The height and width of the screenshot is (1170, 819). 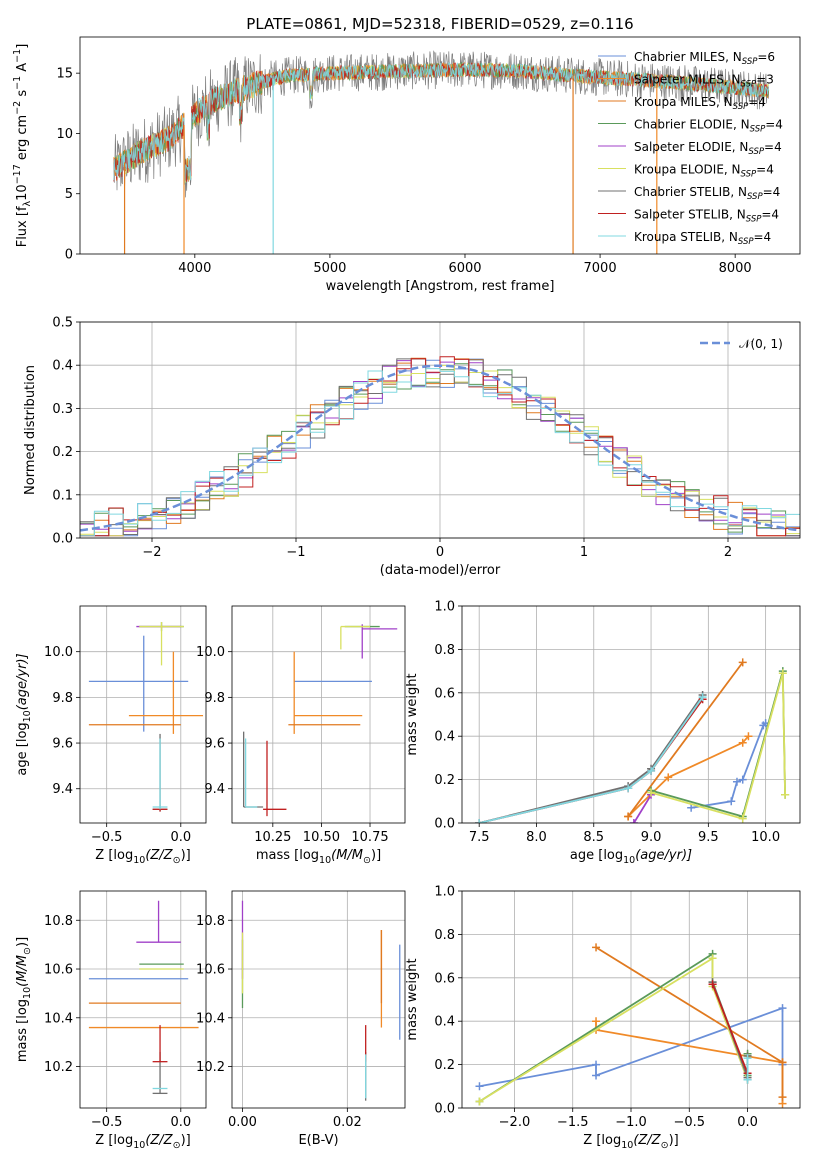 What do you see at coordinates (242, 1122) in the screenshot?
I see `x-tick-label: 0.00` at bounding box center [242, 1122].